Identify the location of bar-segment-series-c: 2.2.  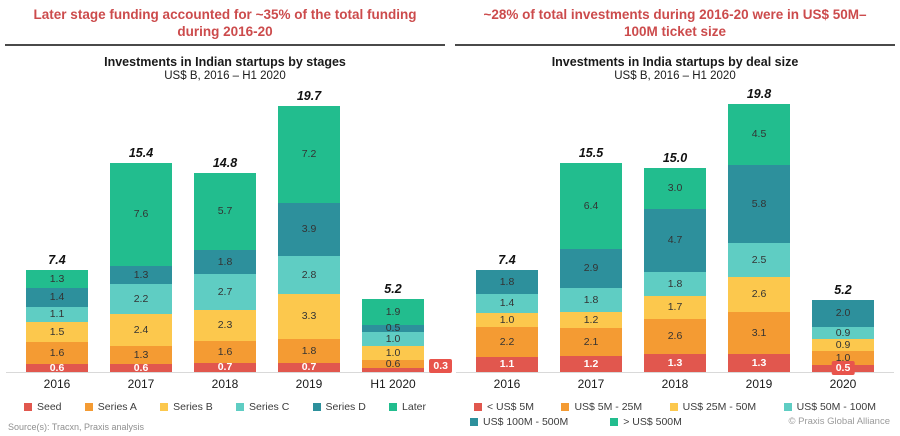
(141, 299).